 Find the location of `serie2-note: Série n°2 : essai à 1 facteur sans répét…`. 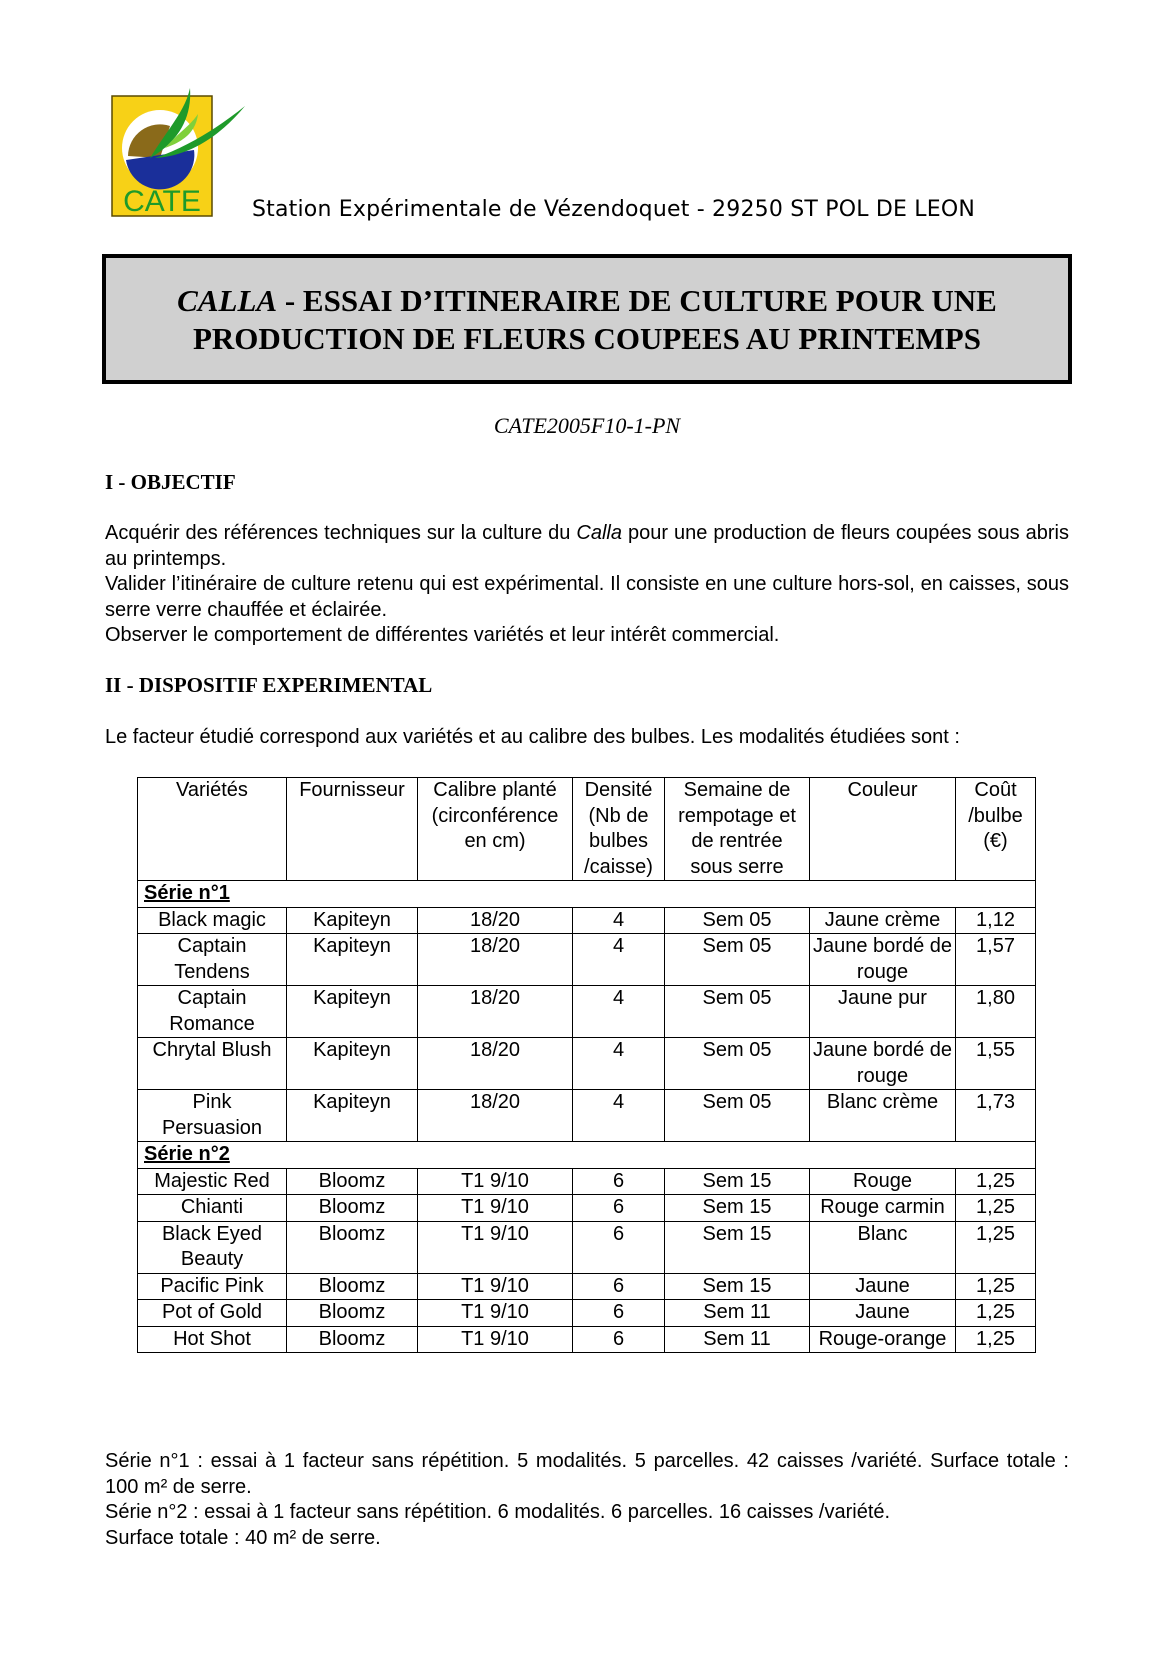

serie2-note: Série n°2 : essai à 1 facteur sans répét… is located at coordinates (498, 1512).